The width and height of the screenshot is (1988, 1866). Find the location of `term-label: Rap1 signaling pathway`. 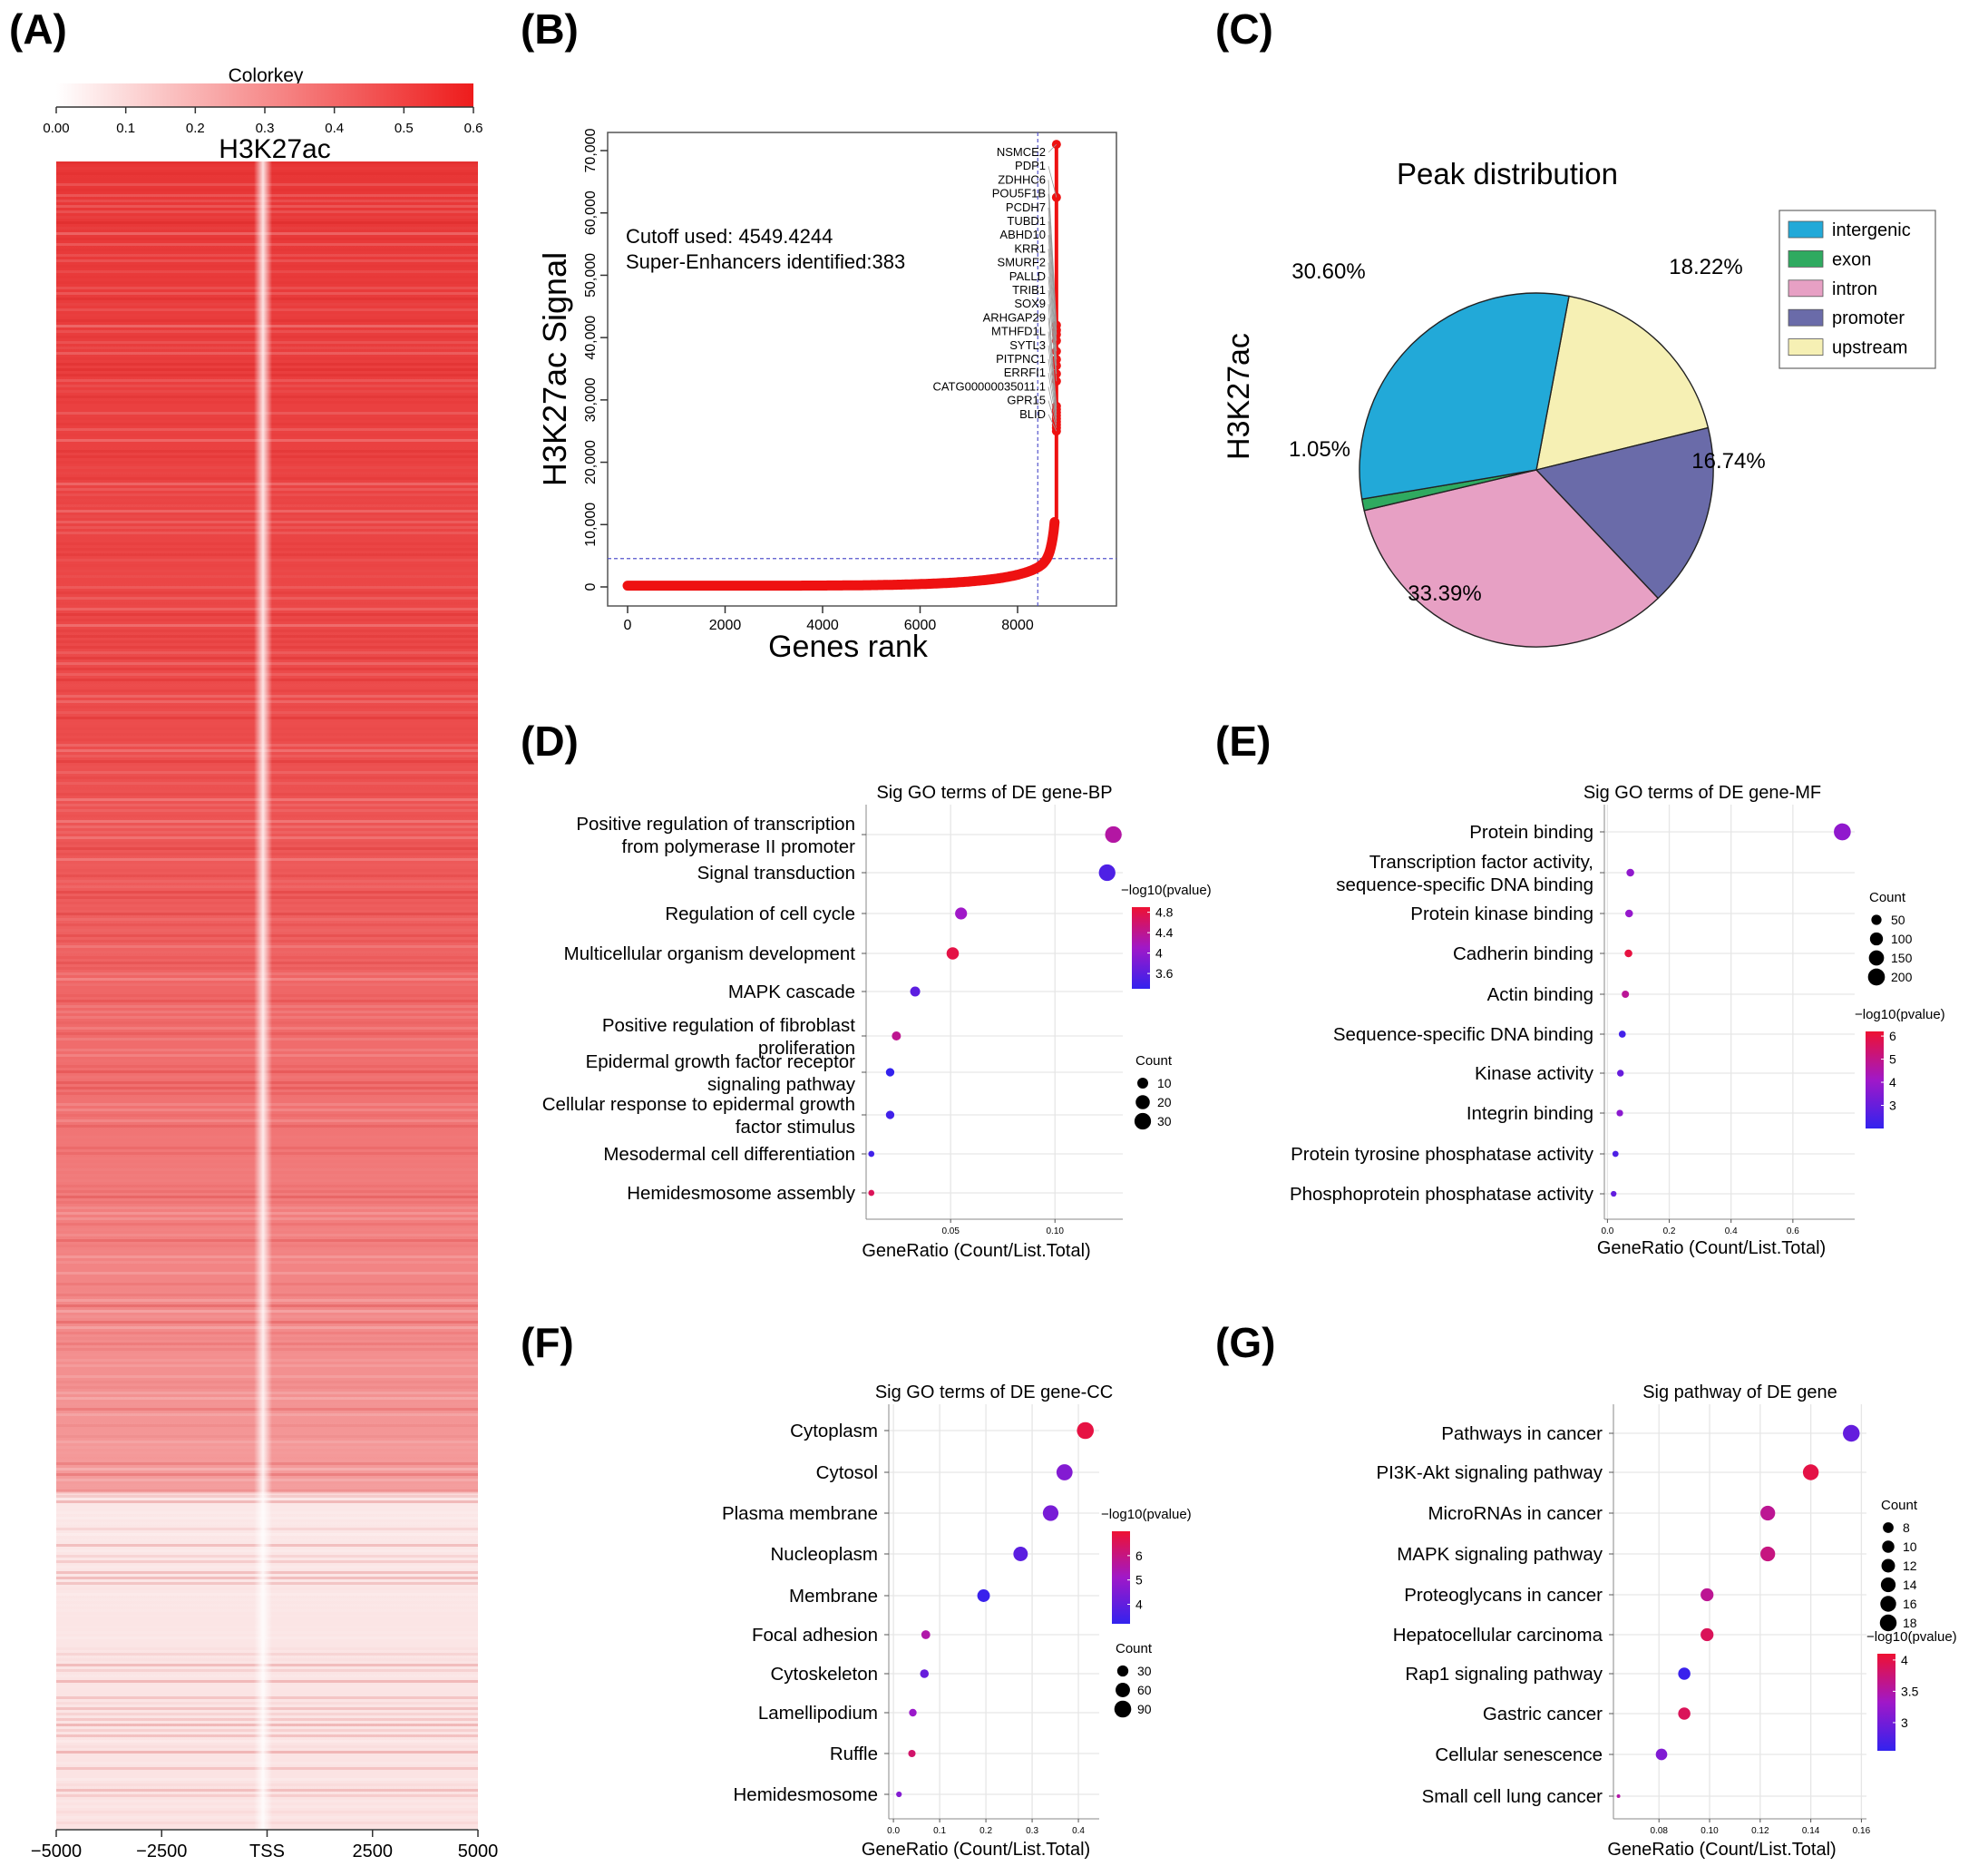

term-label: Rap1 signaling pathway is located at coordinates (1504, 1674).